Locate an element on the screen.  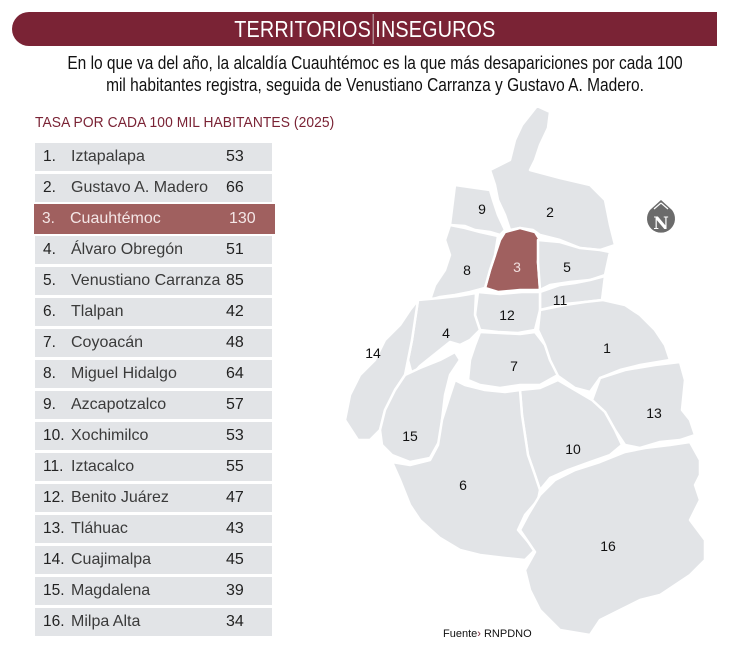
borough-name: Iztapalapa is located at coordinates (108, 156).